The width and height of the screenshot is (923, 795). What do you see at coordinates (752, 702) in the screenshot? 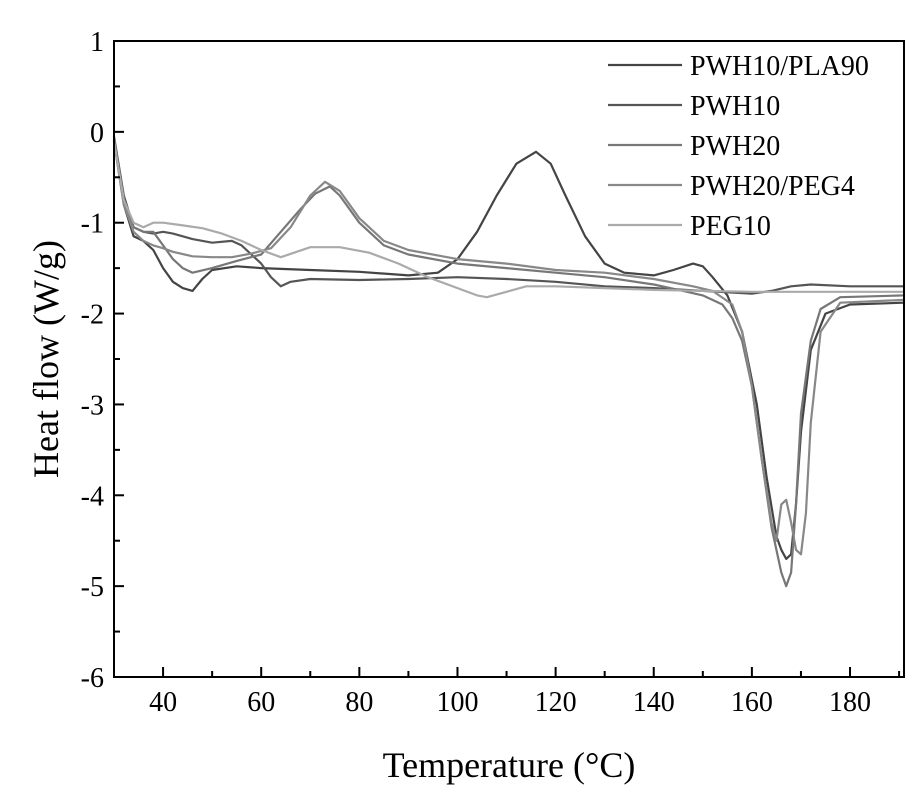
I see `x-tick-label: 160` at bounding box center [752, 702].